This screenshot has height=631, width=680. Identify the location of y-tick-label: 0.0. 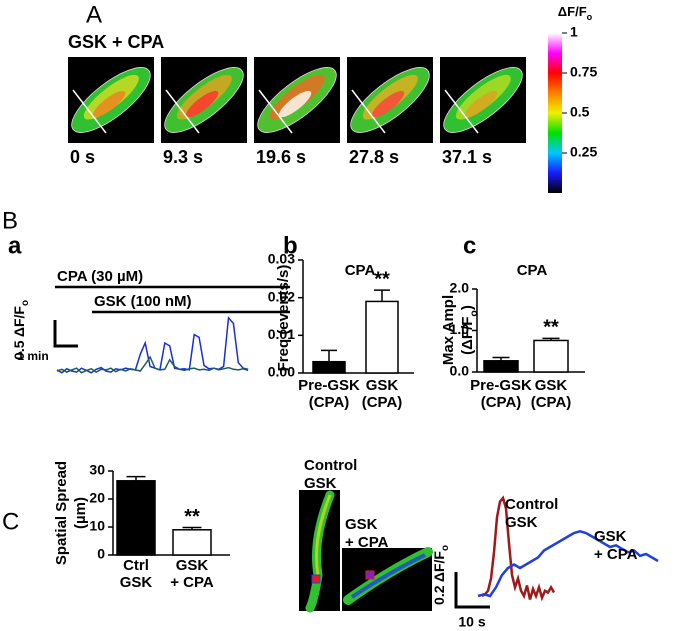
(460, 371).